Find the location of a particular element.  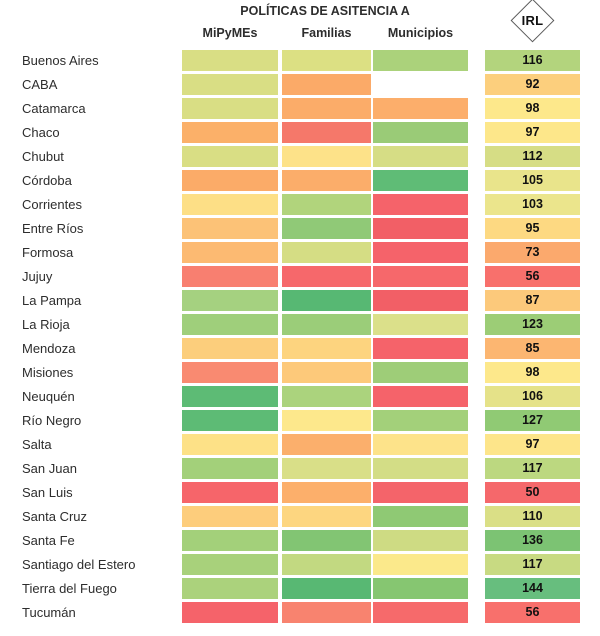

province-label: La Rioja is located at coordinates (46, 324).